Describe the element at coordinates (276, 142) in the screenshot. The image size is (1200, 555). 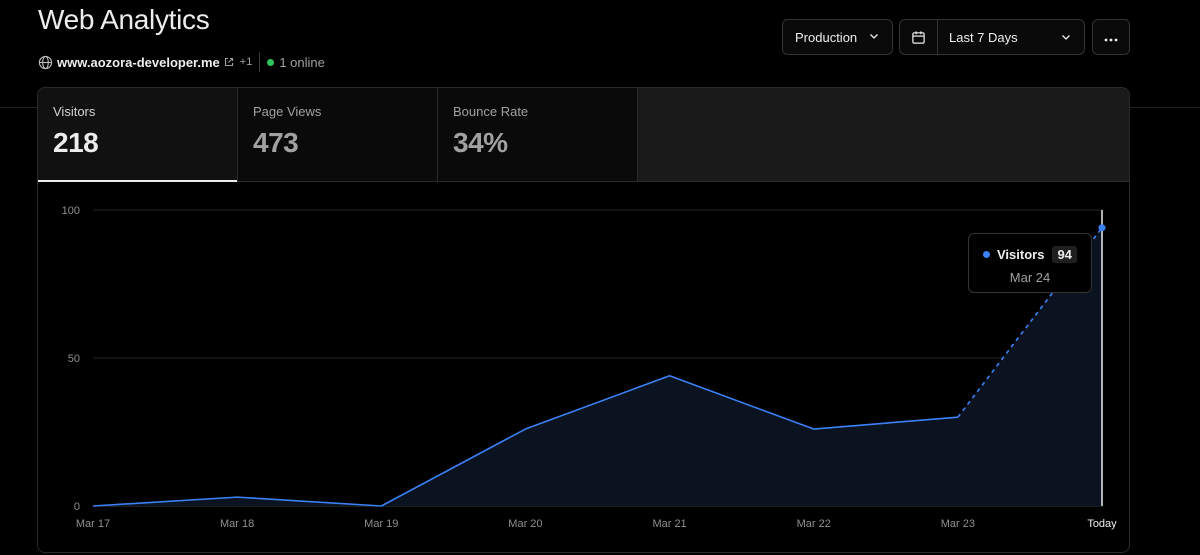
I see `metric-value: 473` at that location.